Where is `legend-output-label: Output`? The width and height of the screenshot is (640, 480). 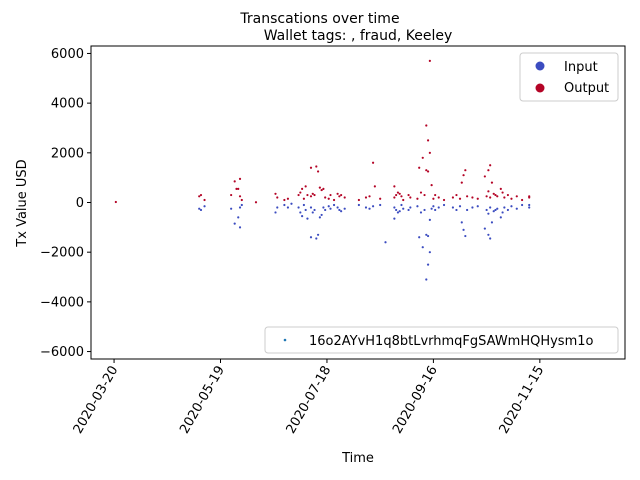 legend-output-label: Output is located at coordinates (586, 88).